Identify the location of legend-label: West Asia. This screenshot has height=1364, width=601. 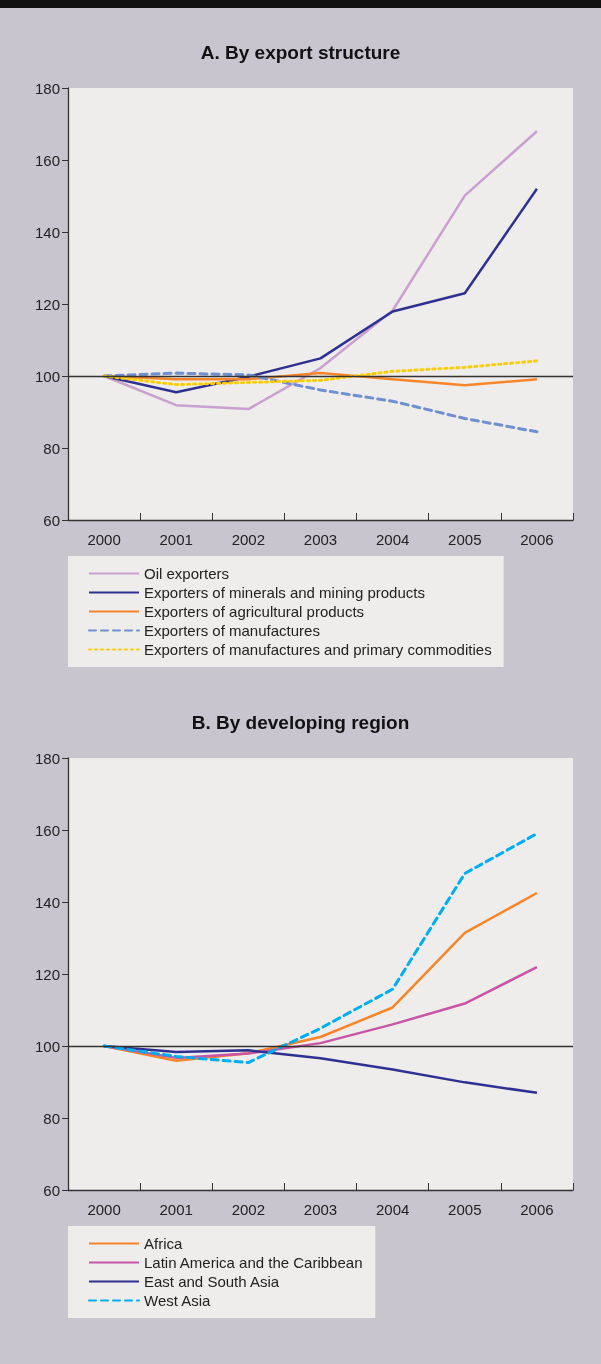
(178, 1300).